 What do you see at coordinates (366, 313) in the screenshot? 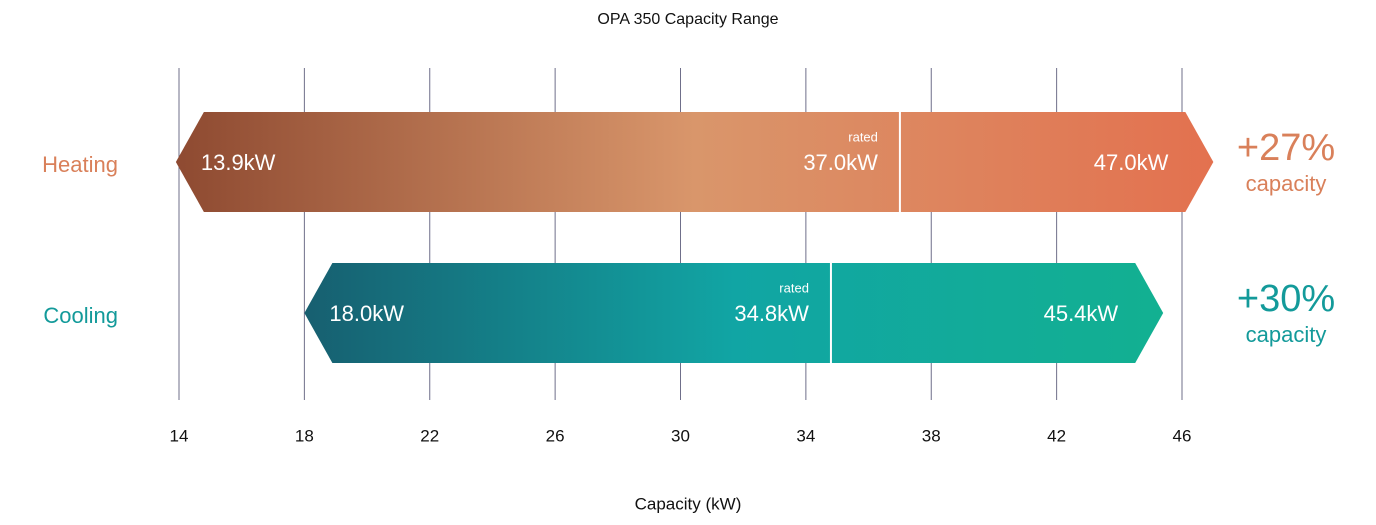
I see `value-label: 18.0kW` at bounding box center [366, 313].